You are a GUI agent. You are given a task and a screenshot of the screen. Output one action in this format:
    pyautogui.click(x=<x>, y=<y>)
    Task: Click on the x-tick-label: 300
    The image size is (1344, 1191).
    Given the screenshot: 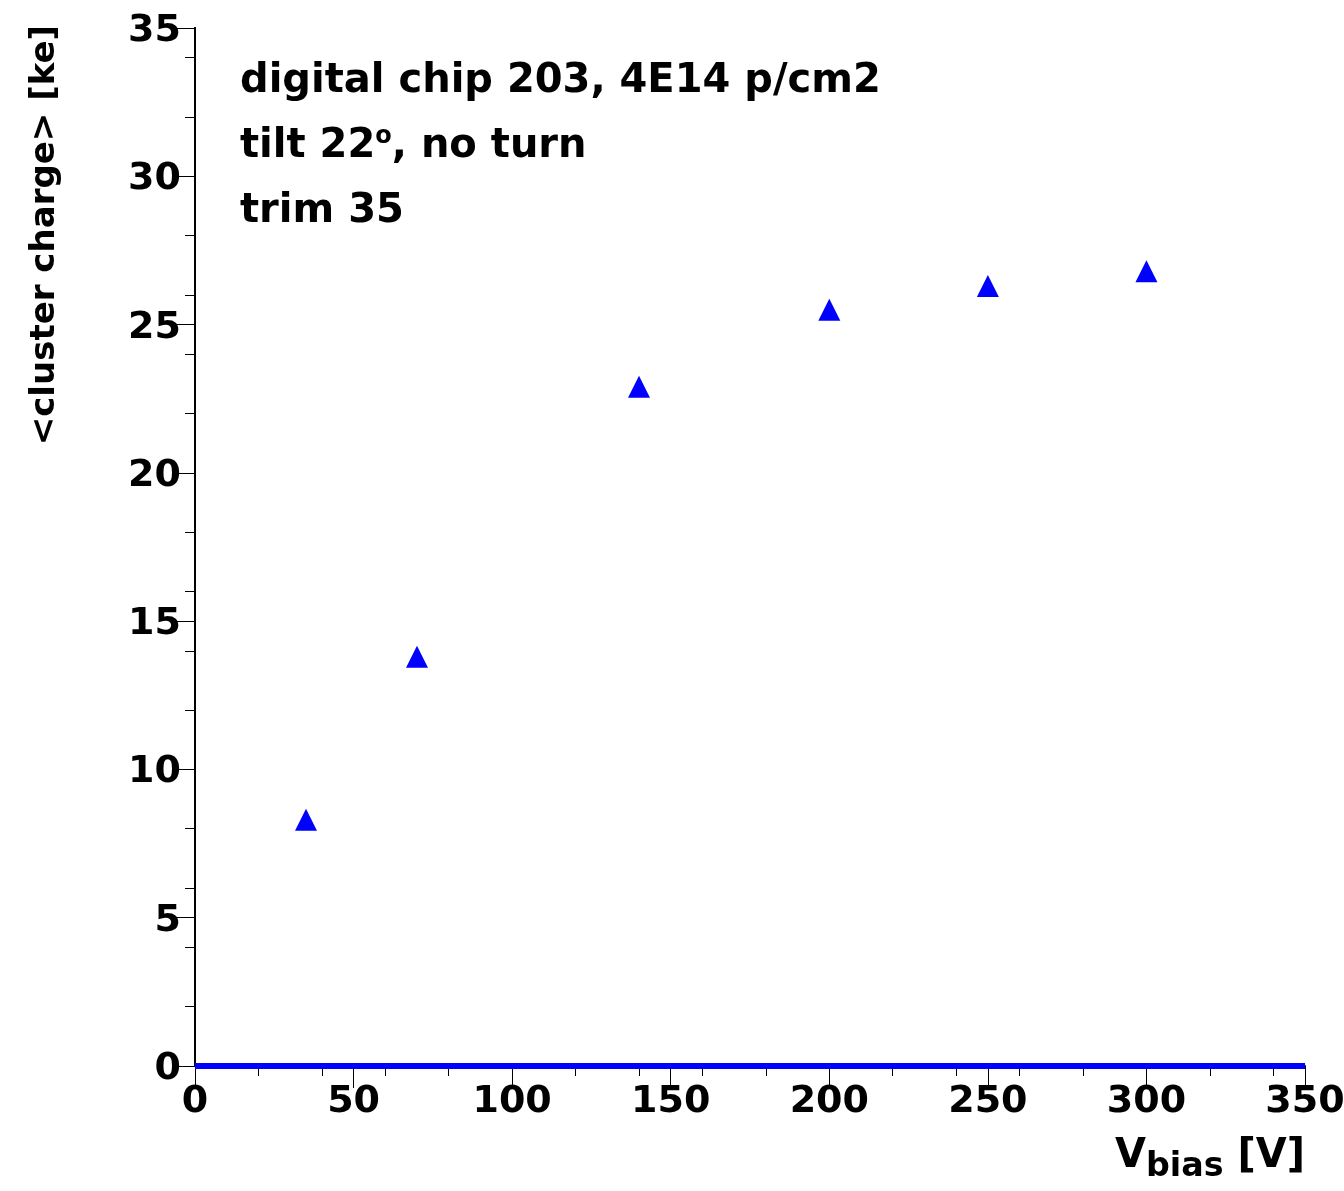 What is the action you would take?
    pyautogui.click(x=1146, y=1099)
    